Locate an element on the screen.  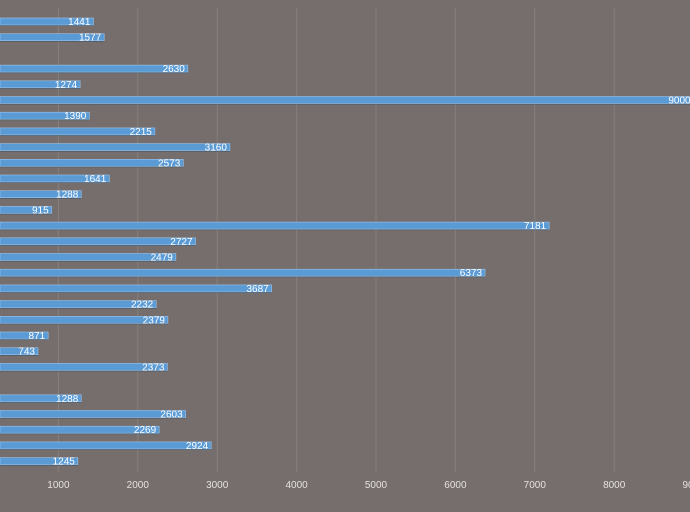
data-label: 1245 is located at coordinates (64, 462).